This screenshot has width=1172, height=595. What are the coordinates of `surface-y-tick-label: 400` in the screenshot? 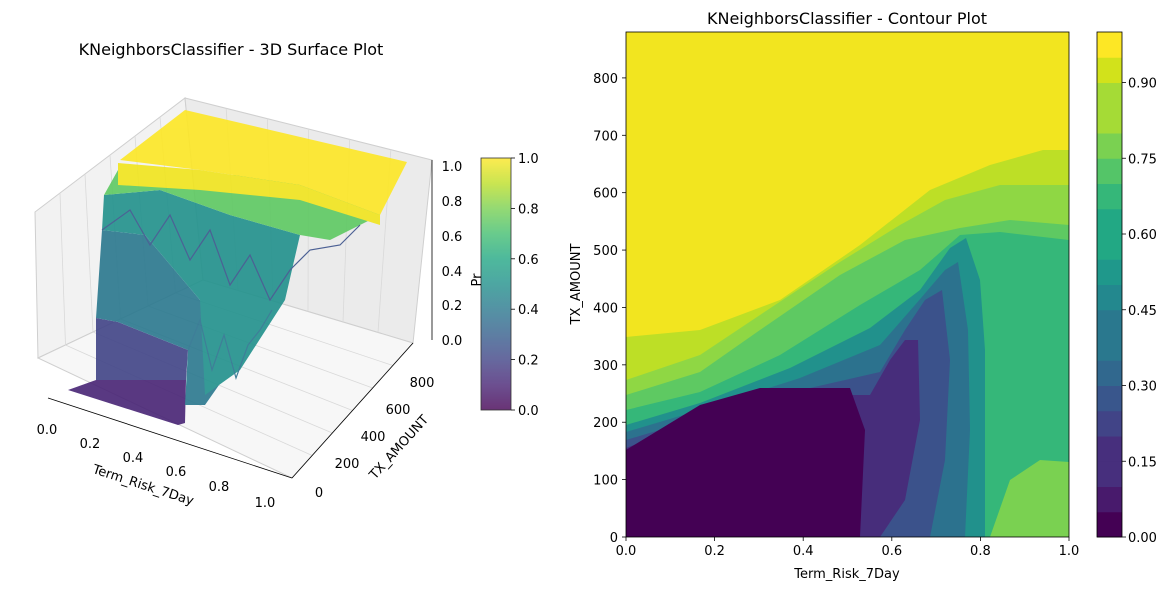 It's located at (373, 437).